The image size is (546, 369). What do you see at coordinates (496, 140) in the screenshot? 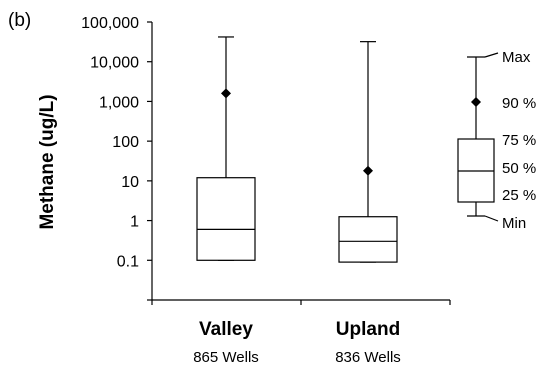
I see `legend: Max 90 % 75 % 50 % 25 % Min` at bounding box center [496, 140].